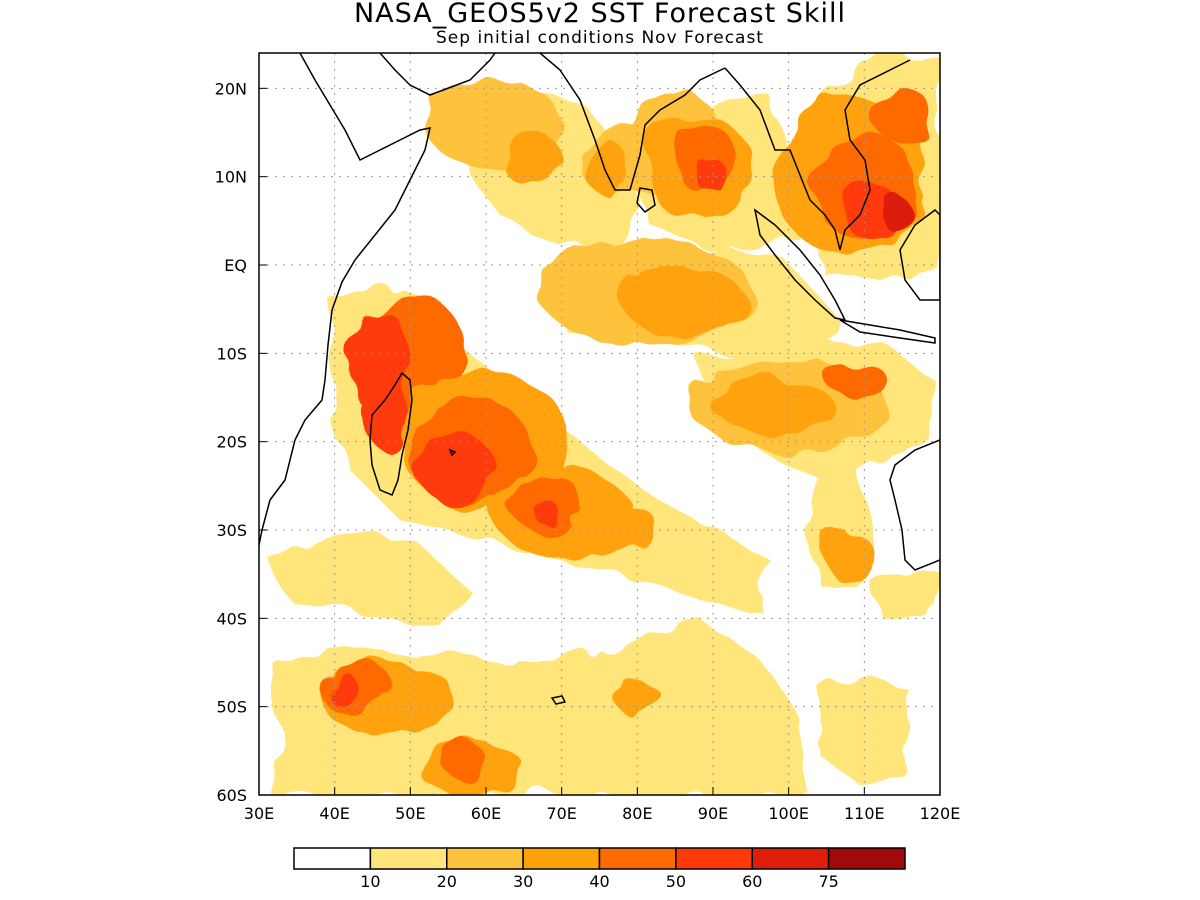 Image resolution: width=1200 pixels, height=900 pixels. I want to click on java, so click(887, 331).